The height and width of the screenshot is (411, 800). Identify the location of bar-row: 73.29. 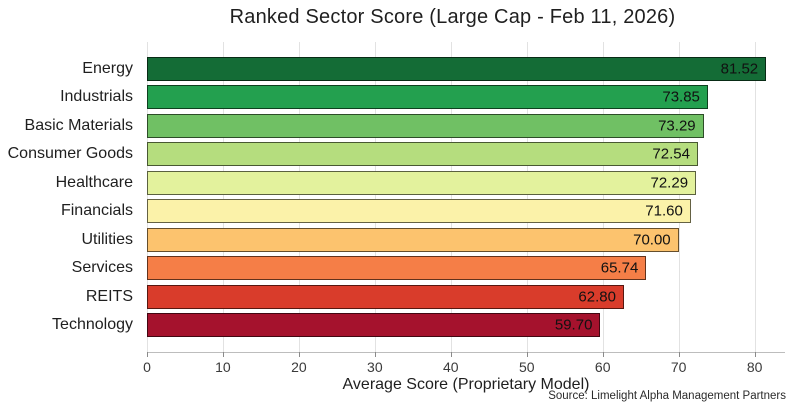
(466, 126).